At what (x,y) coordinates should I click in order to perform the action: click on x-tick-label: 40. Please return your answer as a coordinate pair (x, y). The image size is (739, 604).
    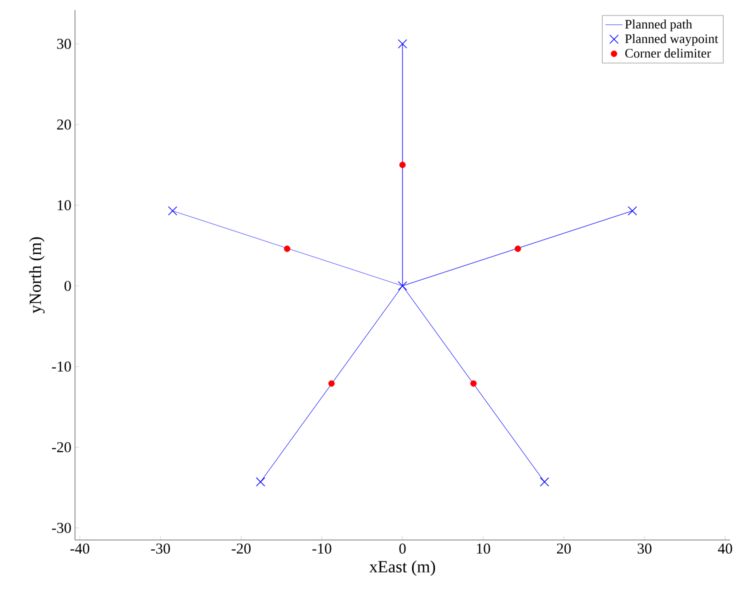
    Looking at the image, I should click on (725, 549).